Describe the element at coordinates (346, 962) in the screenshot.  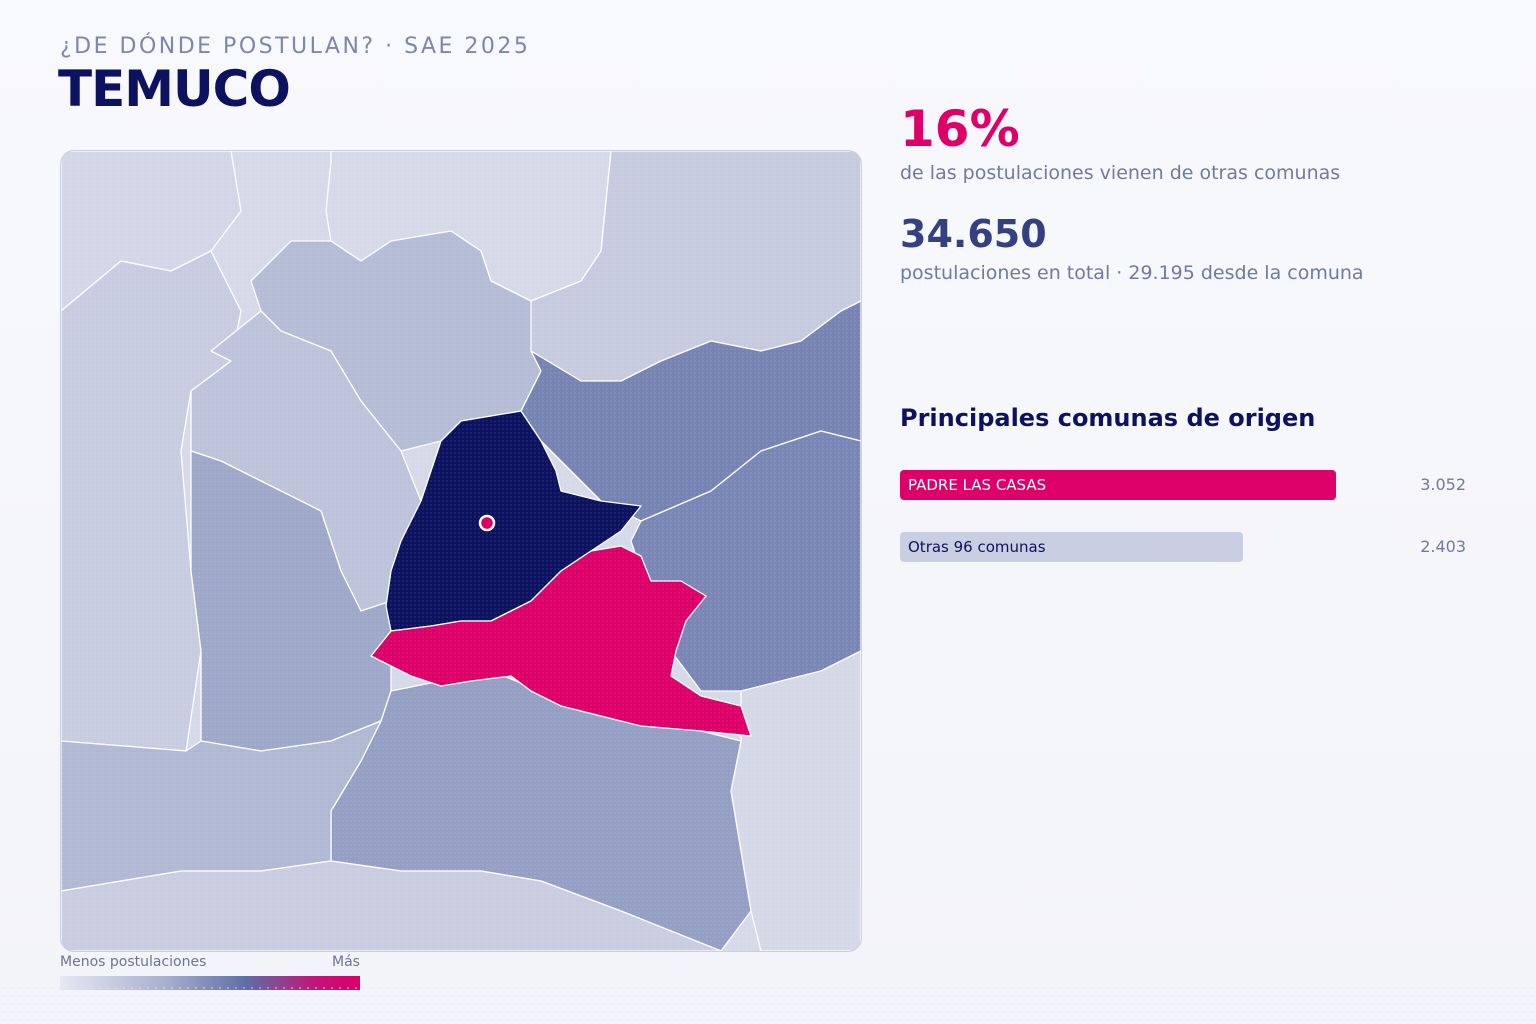
I see `legend-max-label: Más` at that location.